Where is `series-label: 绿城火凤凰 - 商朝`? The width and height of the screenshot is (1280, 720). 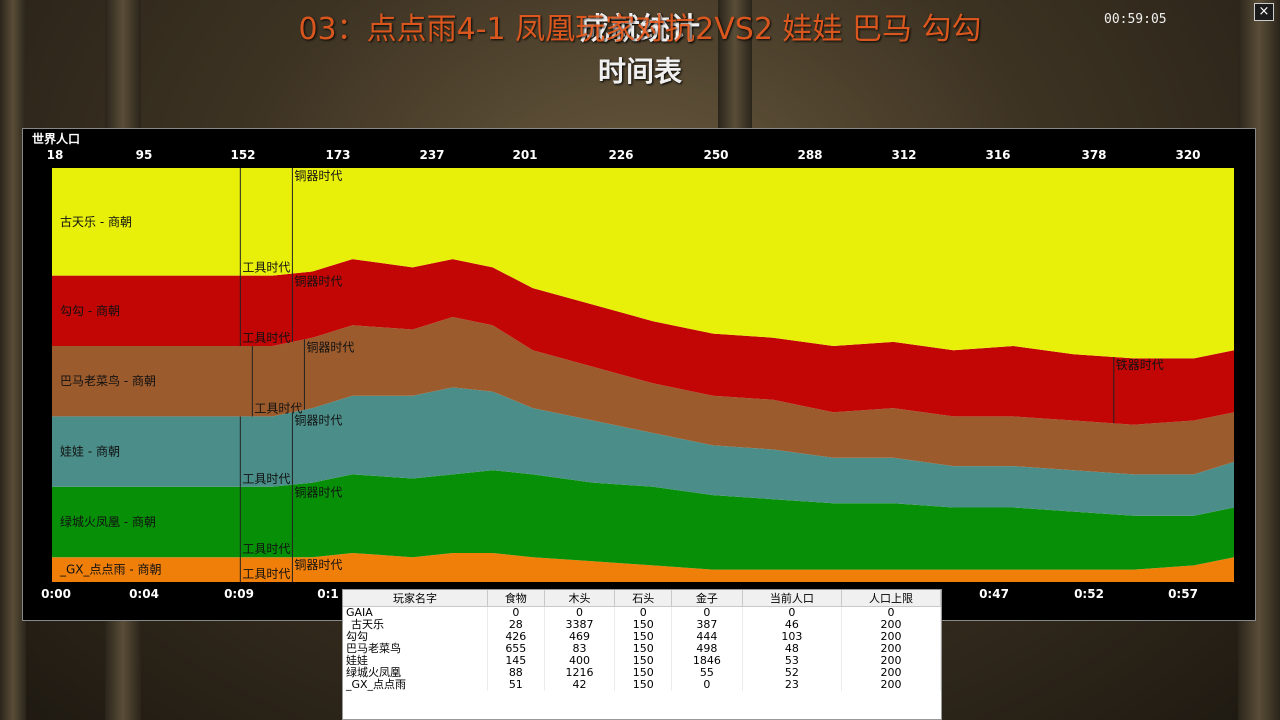 series-label: 绿城火凤凰 - 商朝 is located at coordinates (108, 521).